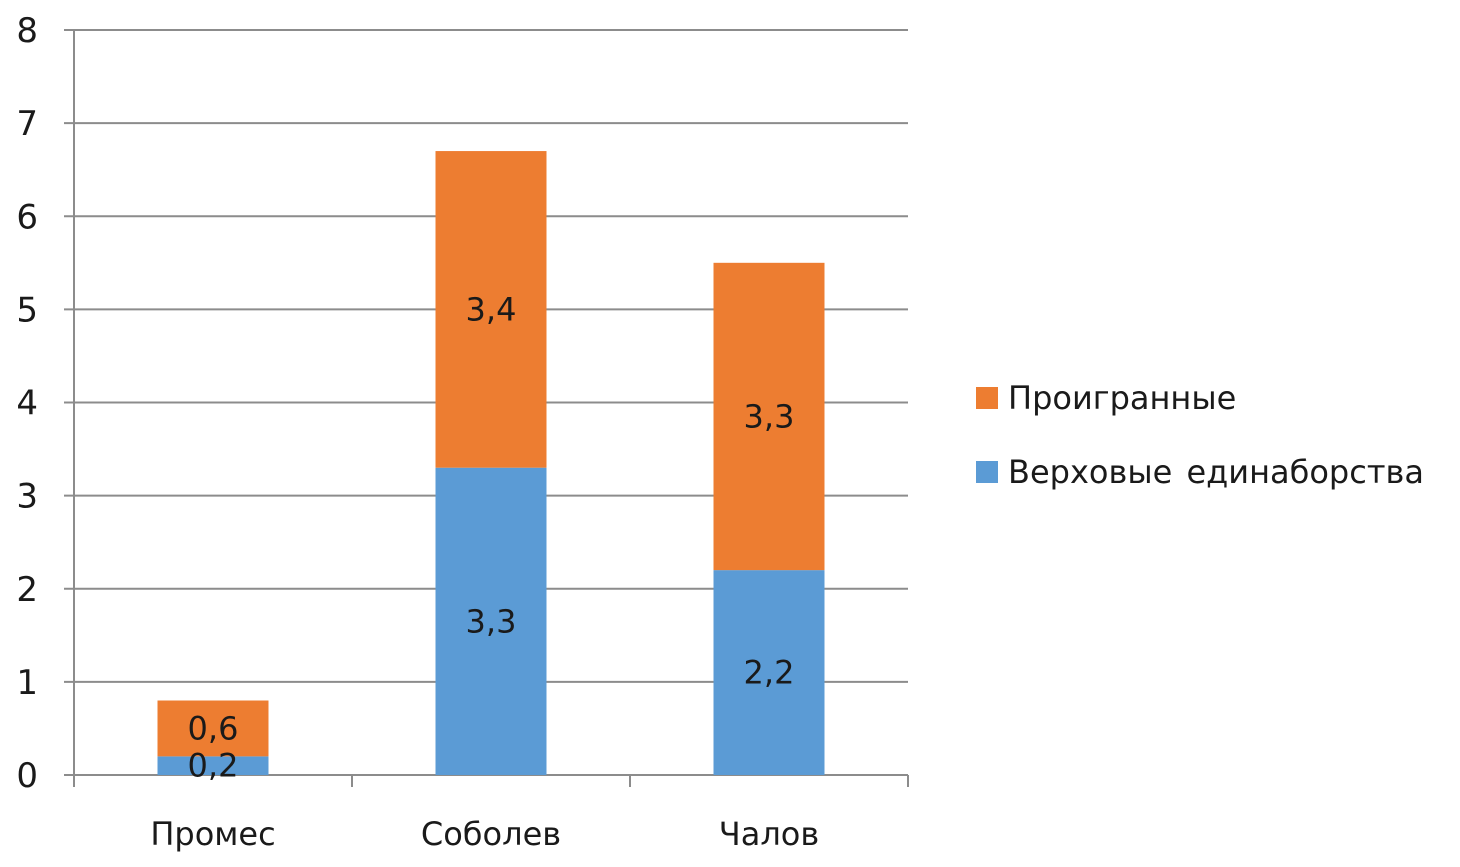 This screenshot has height=867, width=1460. What do you see at coordinates (27, 776) in the screenshot?
I see `y-tick-label-0: 0` at bounding box center [27, 776].